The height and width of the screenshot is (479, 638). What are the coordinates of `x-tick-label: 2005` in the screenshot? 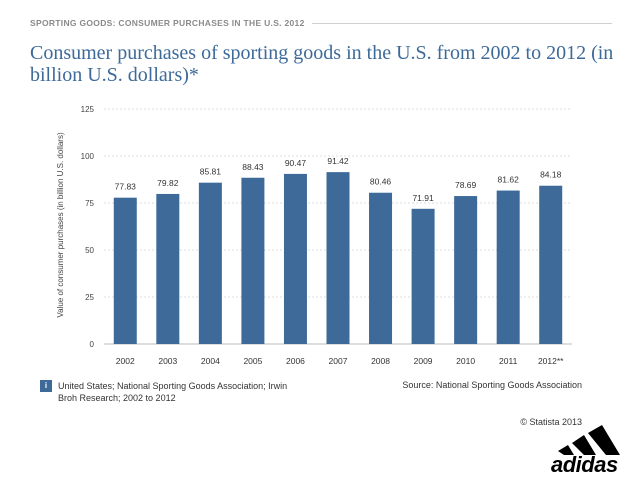 It's located at (252, 361).